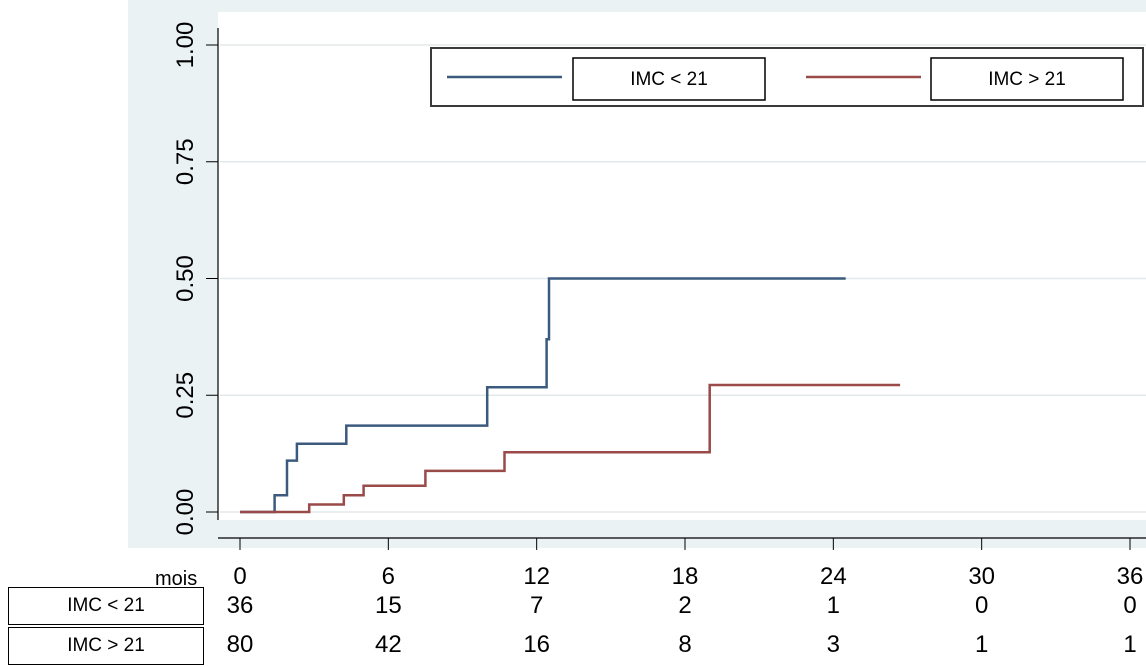  I want to click on risk-table-counts: 36 15 7 2 1 0 0 80 42 16 8 3 1 1, so click(682, 625).